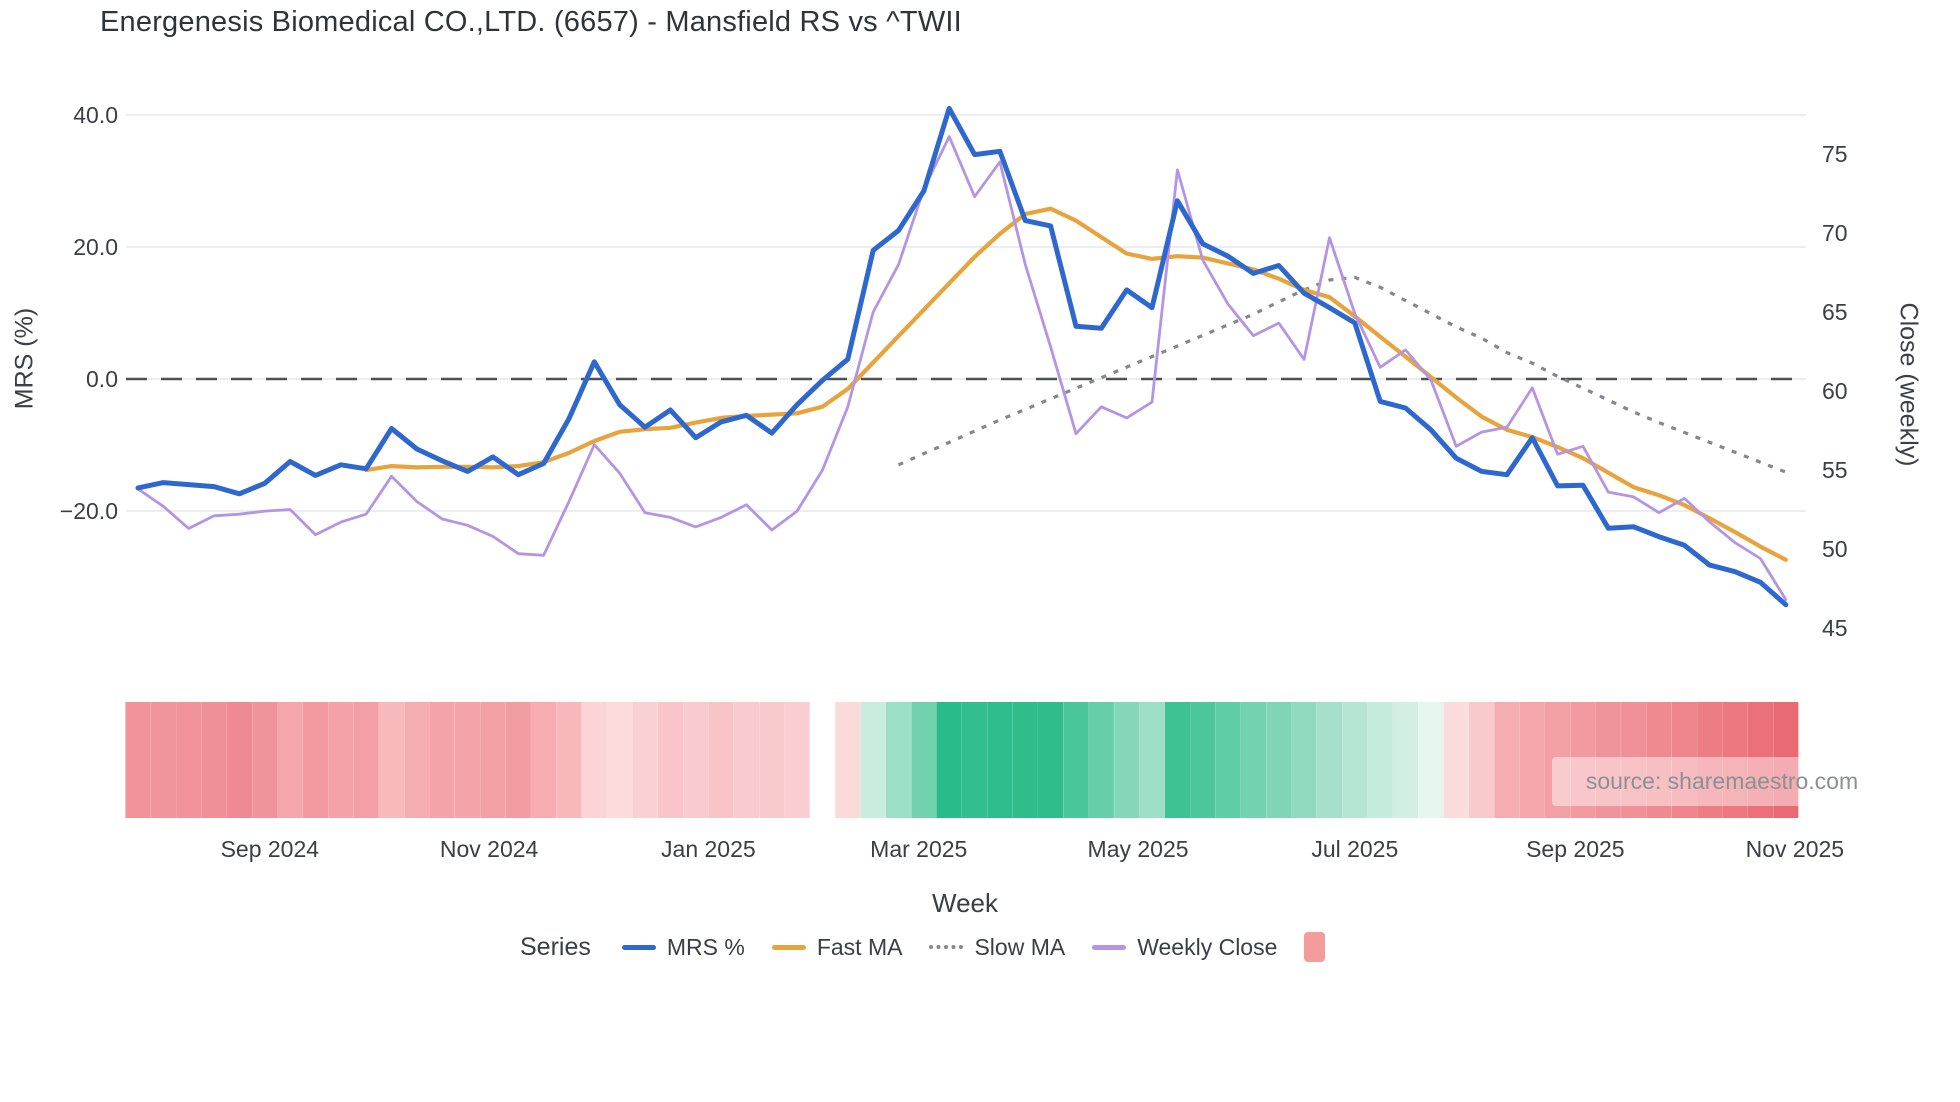  Describe the element at coordinates (24, 358) in the screenshot. I see `y-left-axis-title: MRS (%)` at that location.